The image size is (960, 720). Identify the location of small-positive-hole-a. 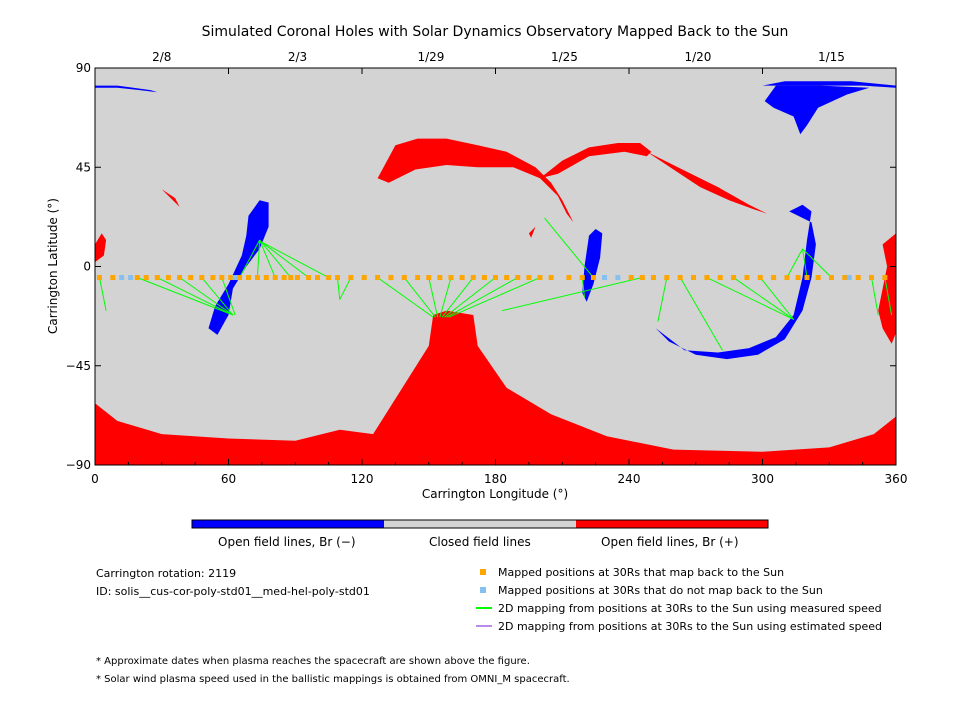
(170, 198).